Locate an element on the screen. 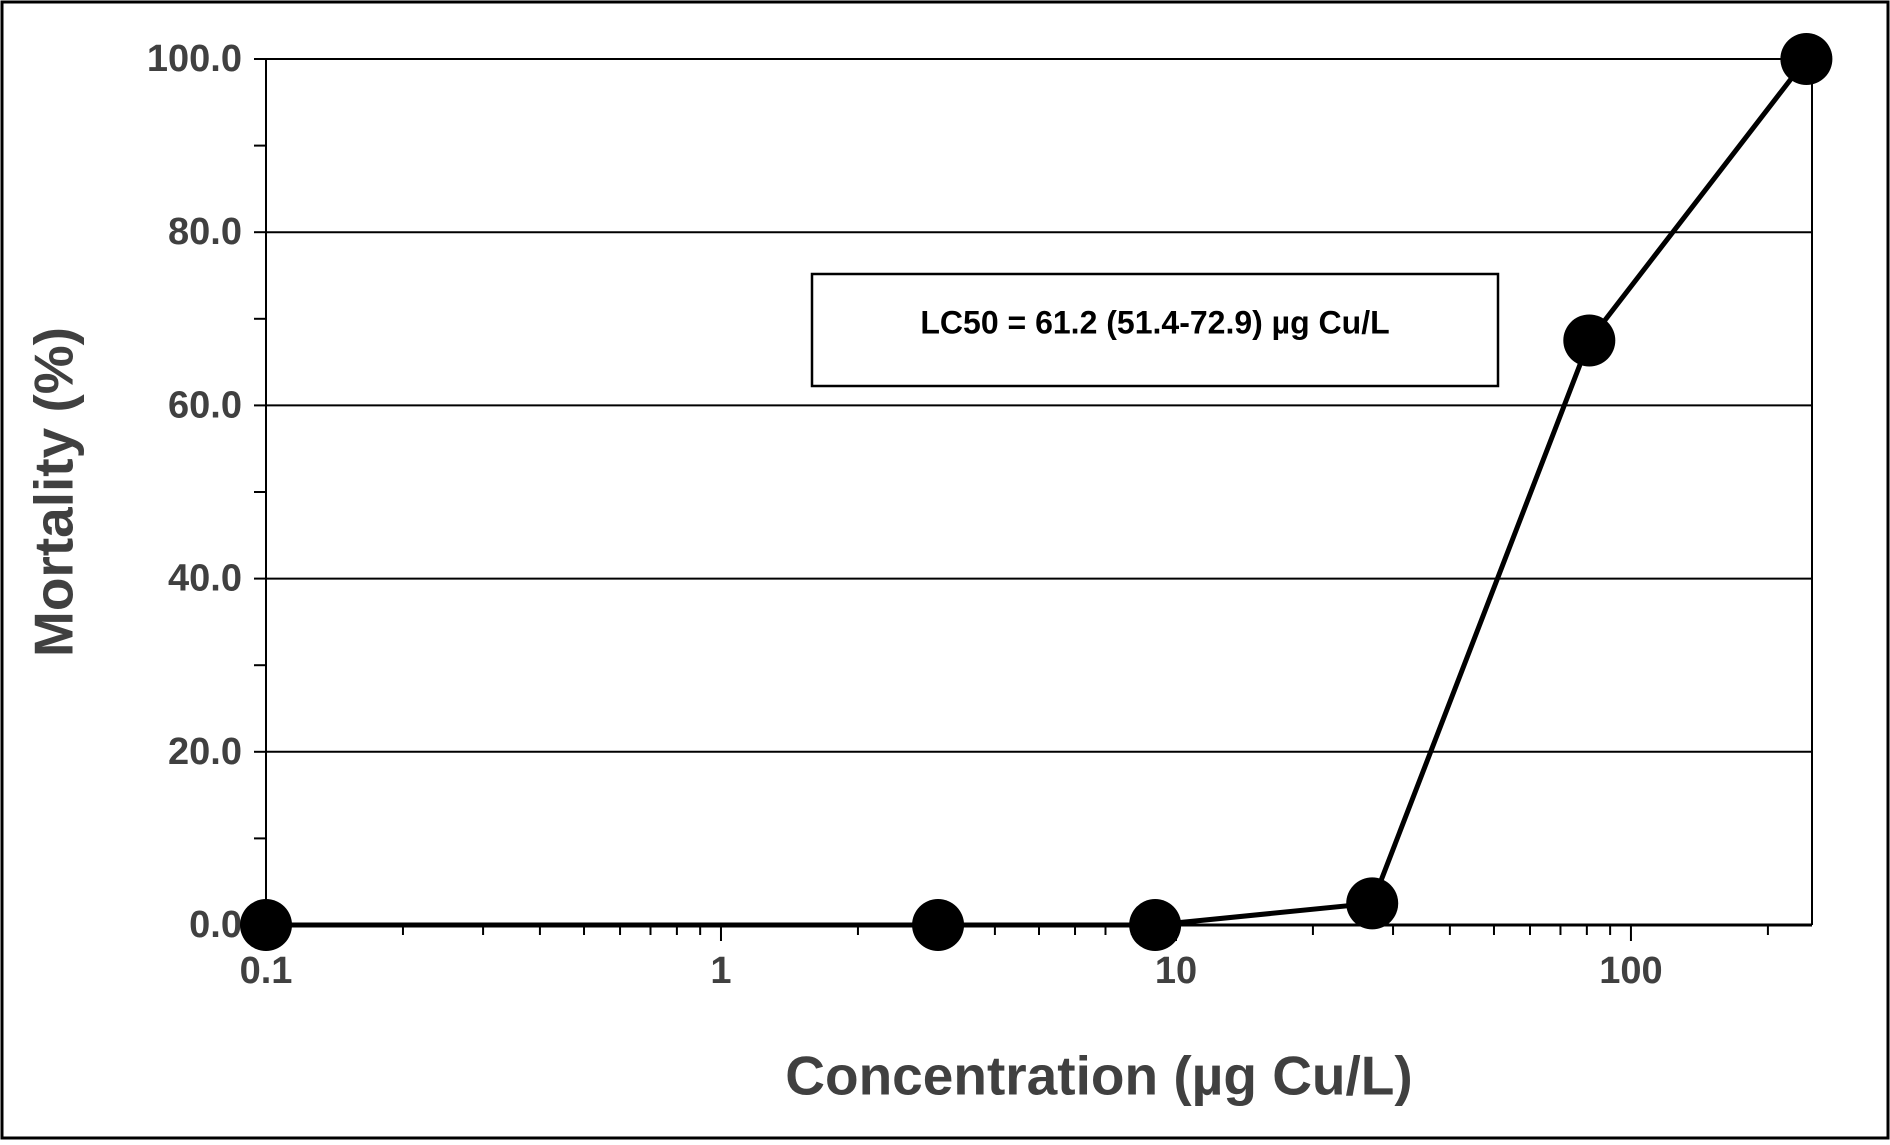  y-tick-label: 0.0 is located at coordinates (215, 925).